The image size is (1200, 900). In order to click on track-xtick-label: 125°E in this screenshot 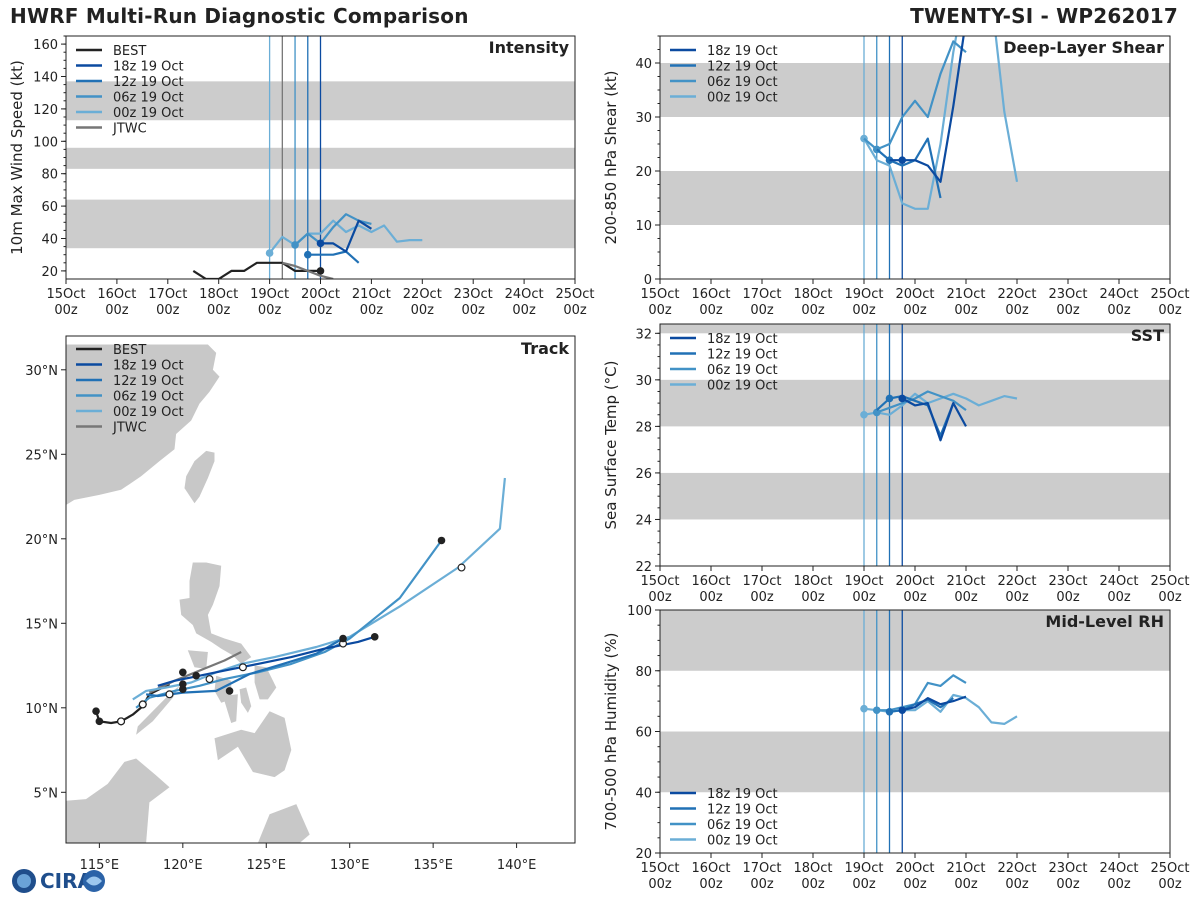, I will do `click(266, 865)`.